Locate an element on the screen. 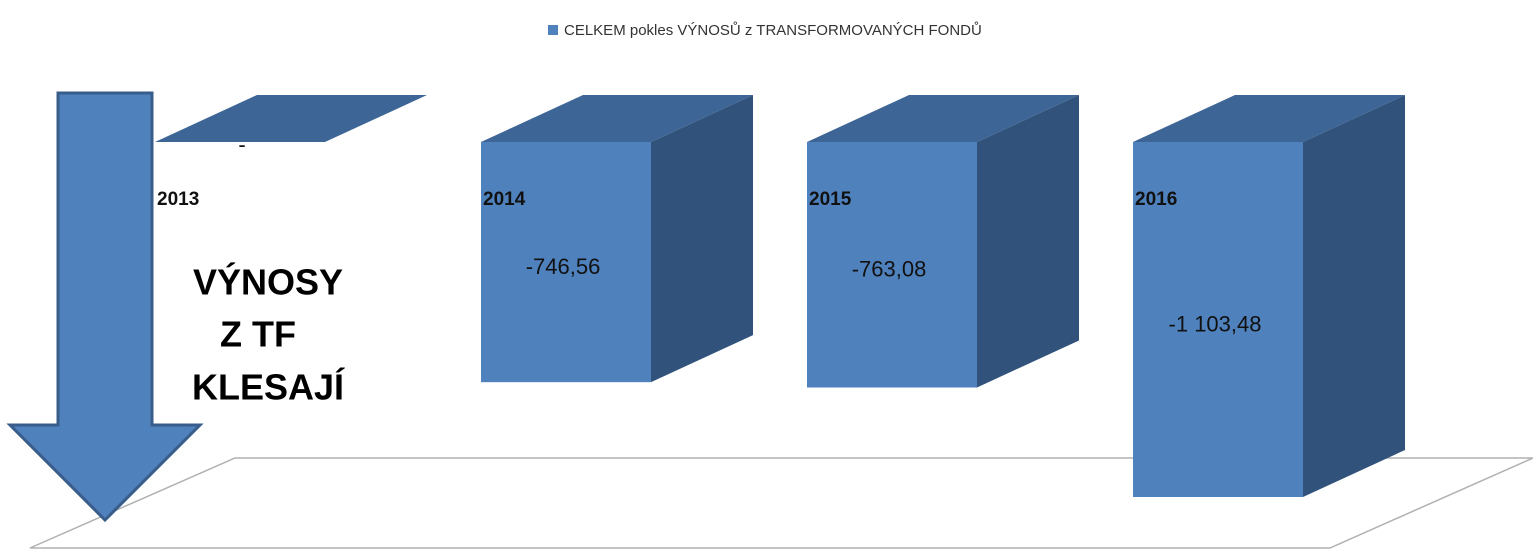  annotation: VÝNOSY is located at coordinates (268, 282).